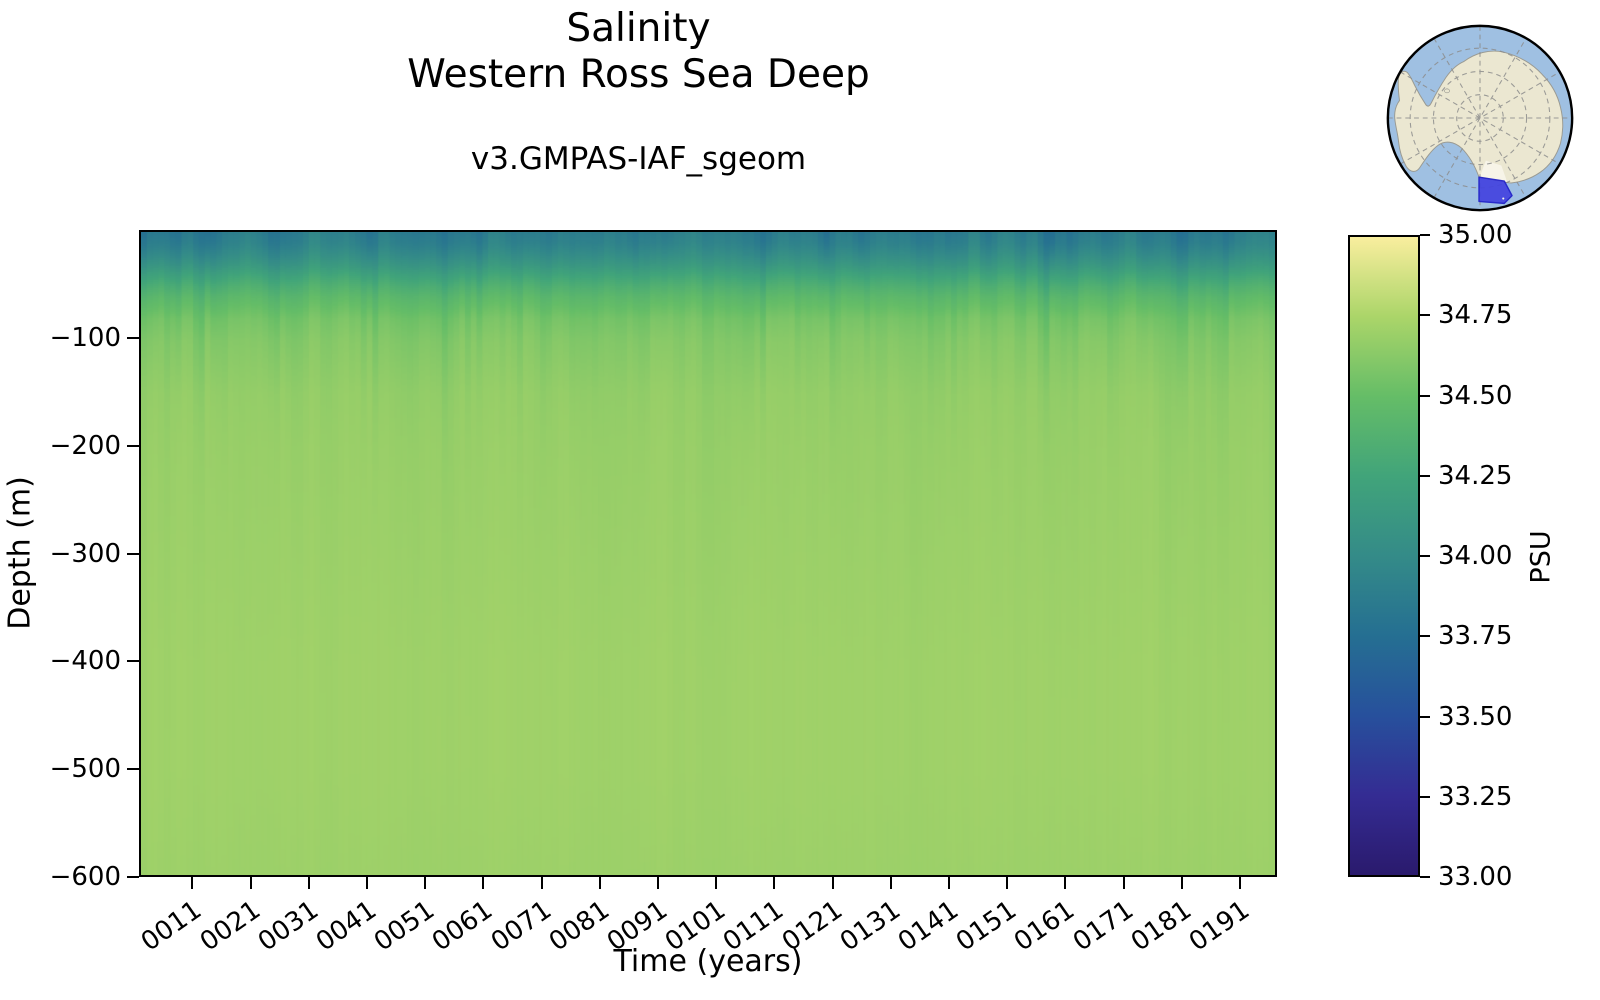  I want to click on colorbar-tick-label: 34.75, so click(1475, 315).